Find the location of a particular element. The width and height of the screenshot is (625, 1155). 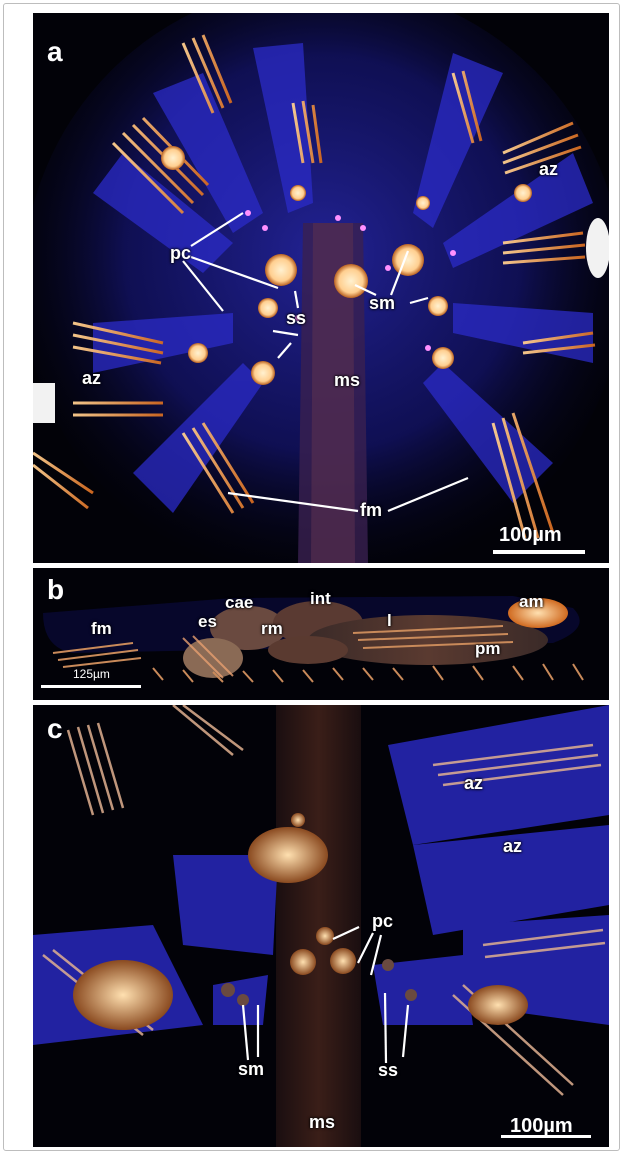

label-ss-c: ss is located at coordinates (388, 1070).